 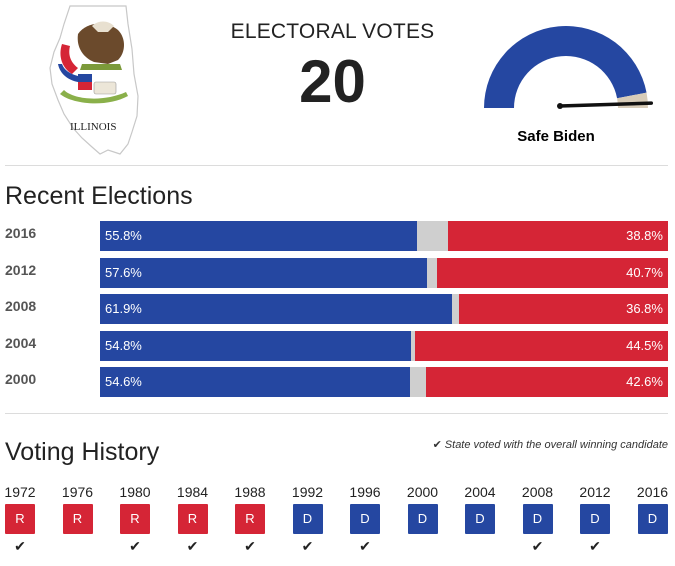 I want to click on election-row: 2004 54.8% 44.5%, so click(x=337, y=345).